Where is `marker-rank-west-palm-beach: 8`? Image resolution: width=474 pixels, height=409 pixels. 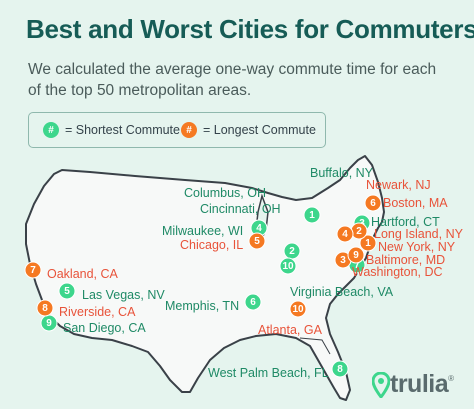 marker-rank-west-palm-beach: 8 is located at coordinates (340, 369).